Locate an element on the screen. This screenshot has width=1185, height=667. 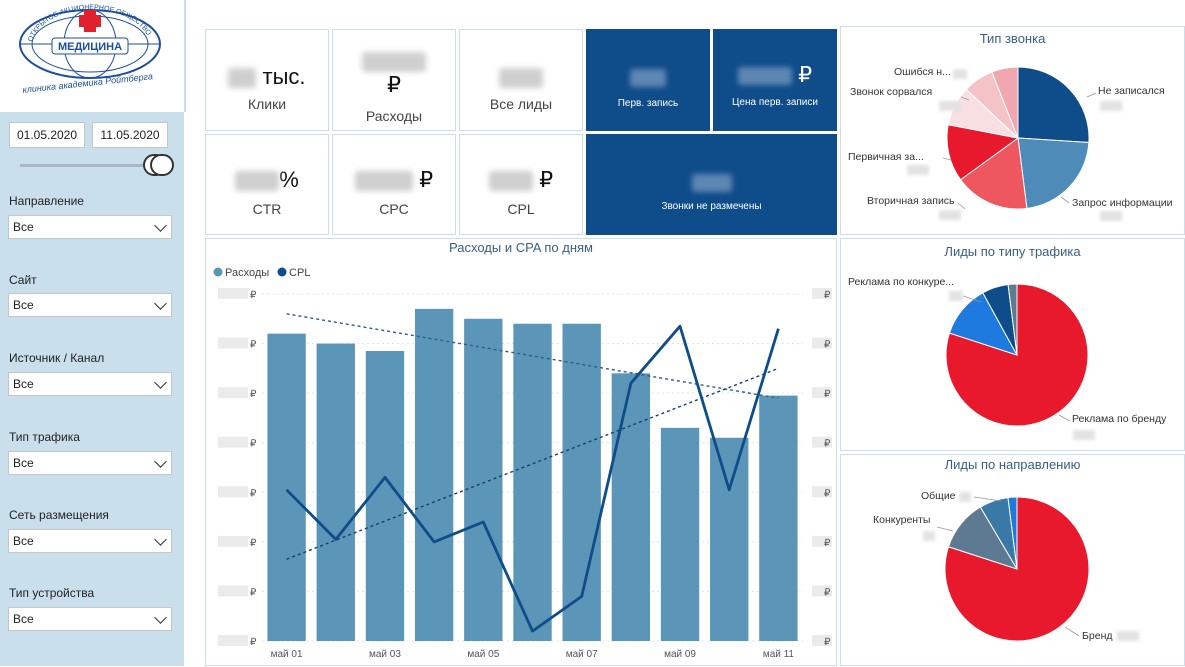
trend-line-cpl is located at coordinates (532, 463).